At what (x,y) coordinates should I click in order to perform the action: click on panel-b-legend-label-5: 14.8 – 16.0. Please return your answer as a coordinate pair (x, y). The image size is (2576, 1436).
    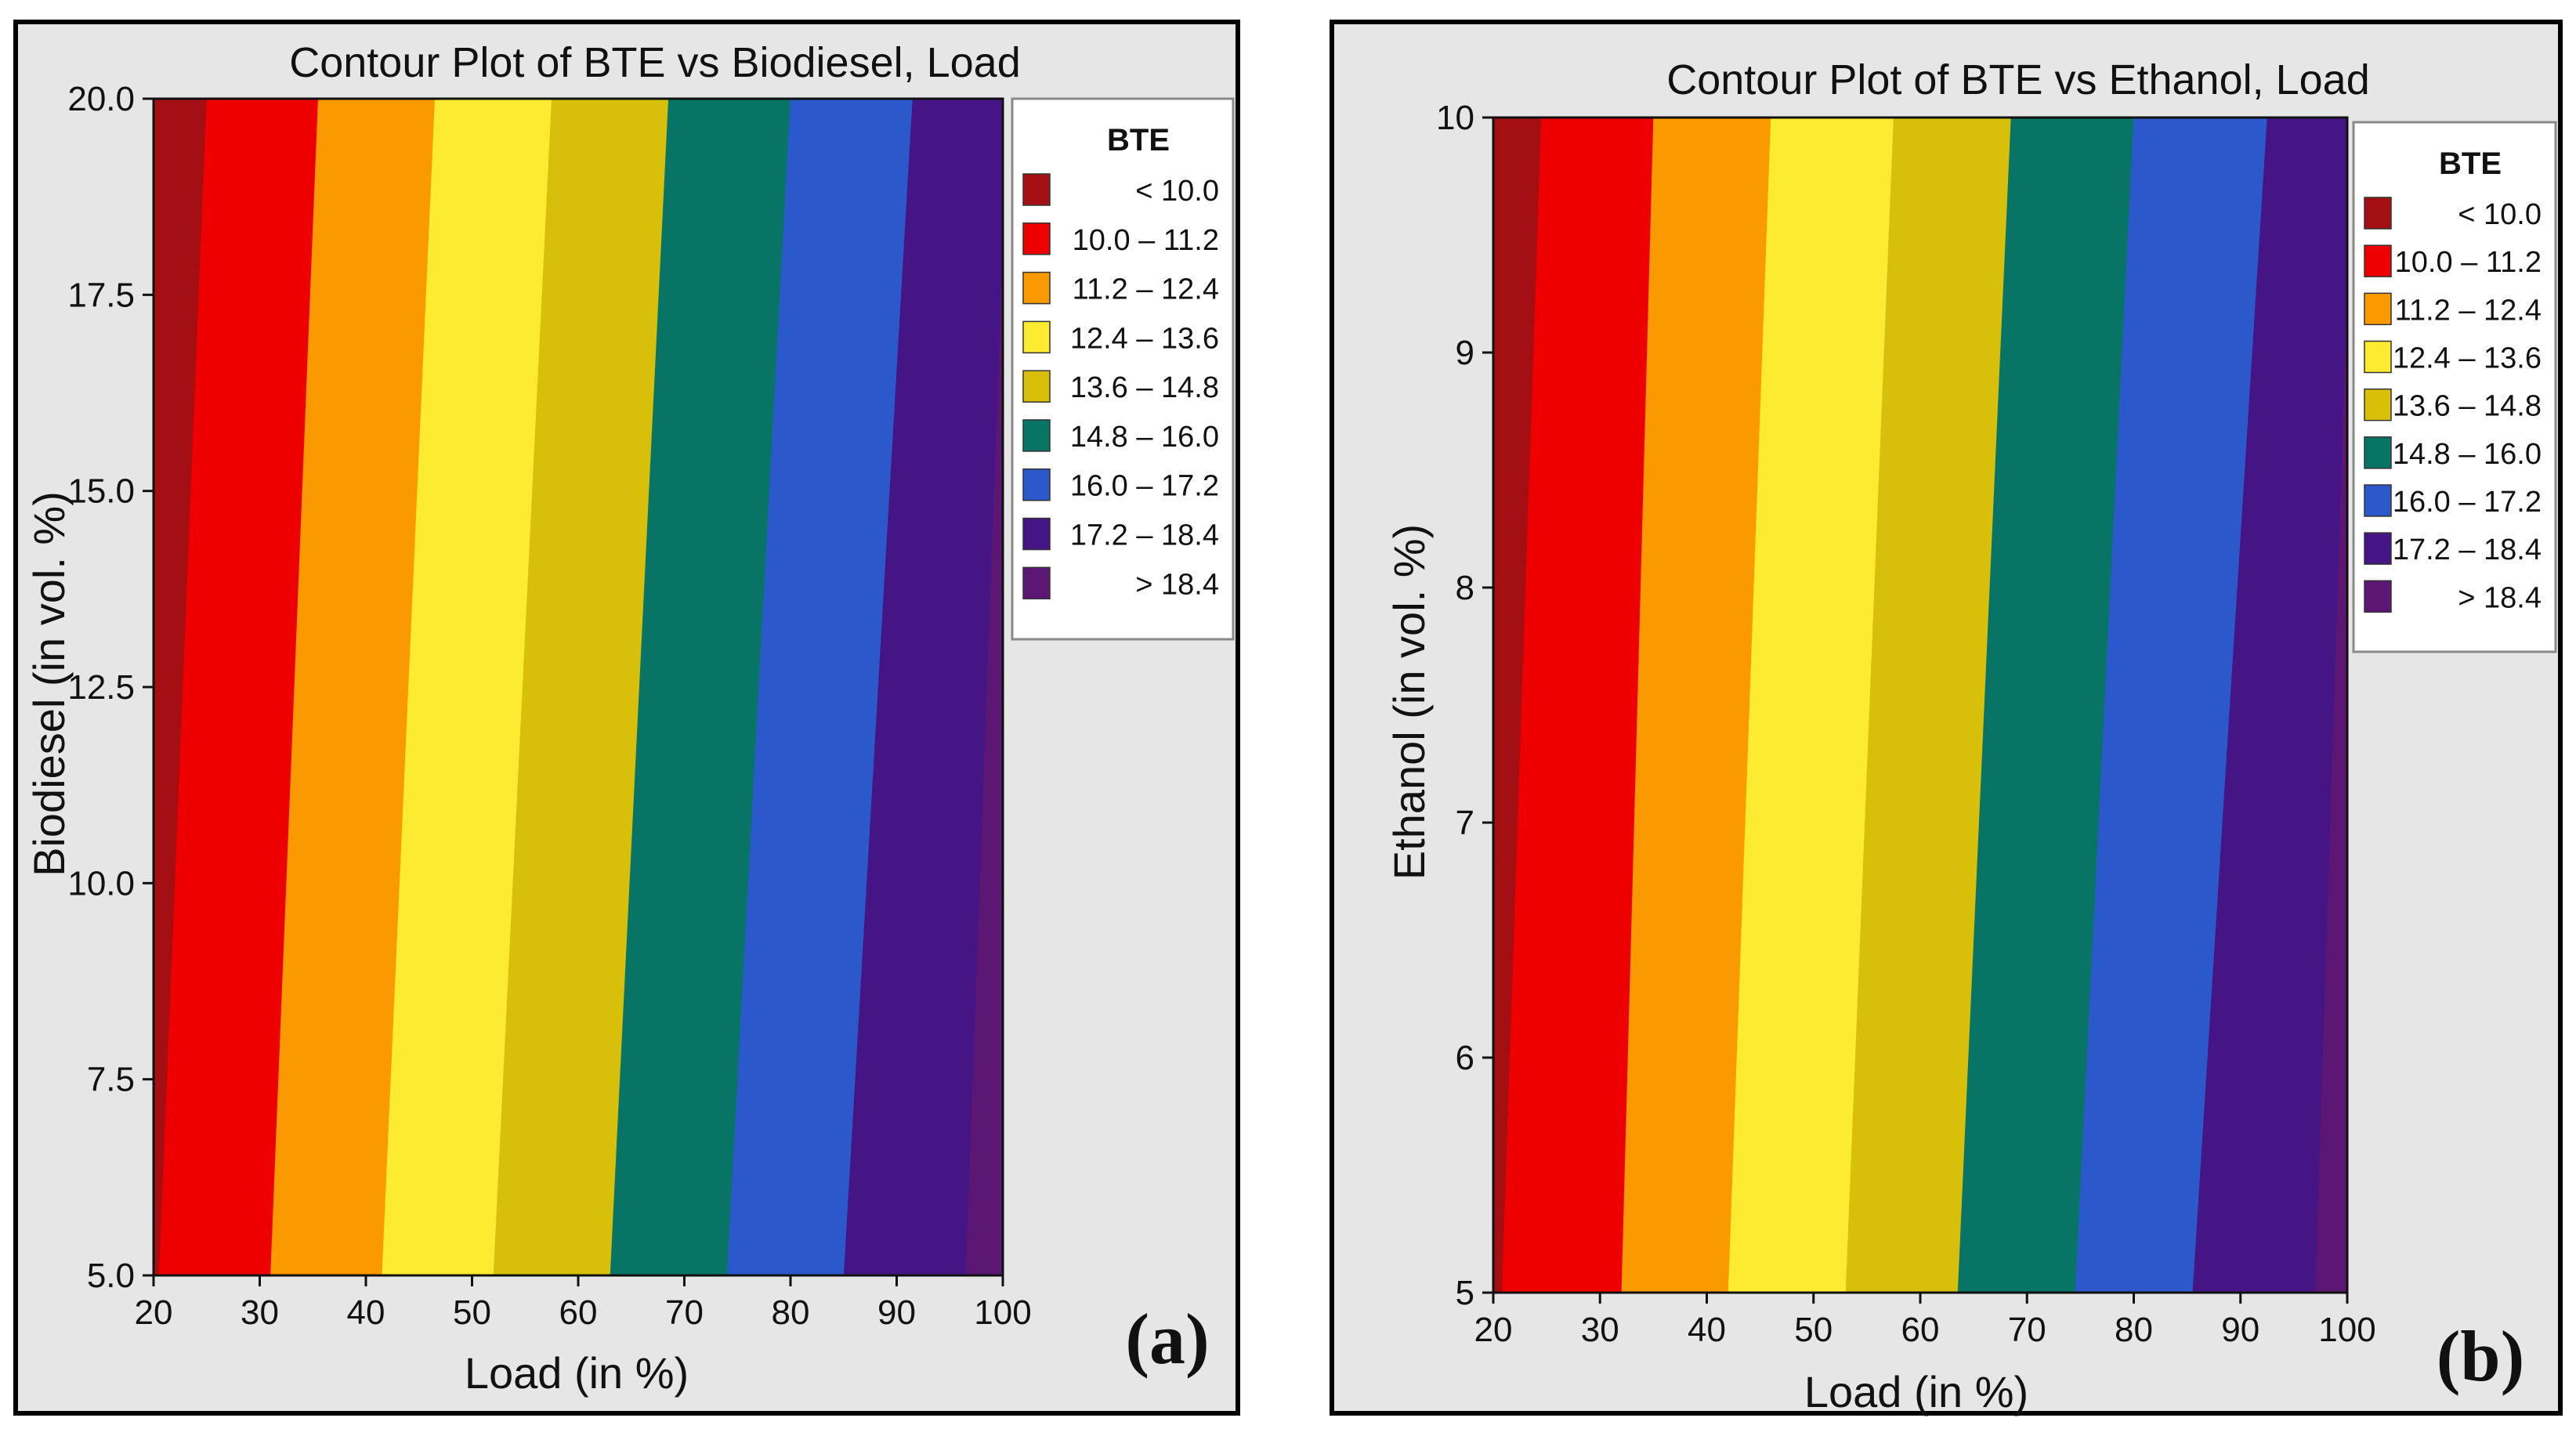
    Looking at the image, I should click on (2467, 455).